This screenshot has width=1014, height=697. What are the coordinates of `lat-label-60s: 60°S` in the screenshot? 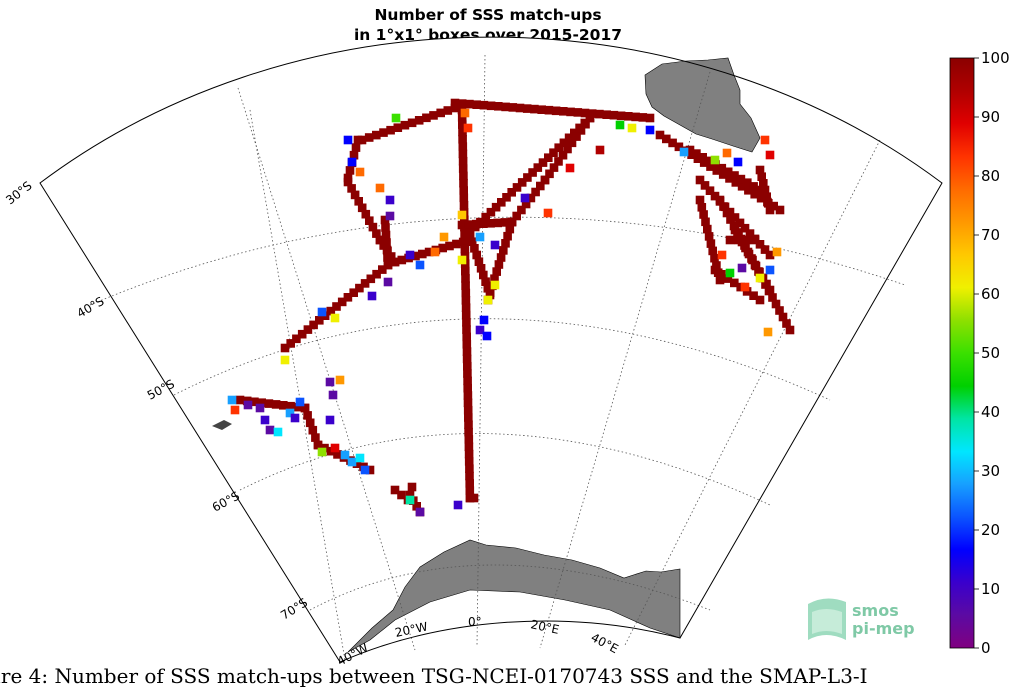 It's located at (226, 502).